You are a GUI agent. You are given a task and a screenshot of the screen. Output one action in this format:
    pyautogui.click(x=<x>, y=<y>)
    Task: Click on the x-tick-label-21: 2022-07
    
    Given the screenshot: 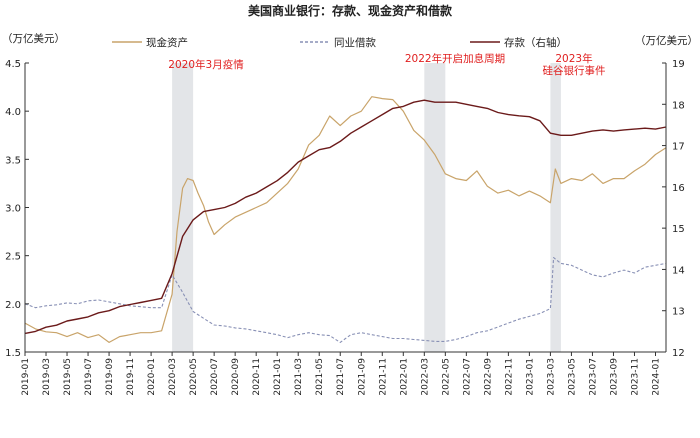 What is the action you would take?
    pyautogui.click(x=467, y=377)
    